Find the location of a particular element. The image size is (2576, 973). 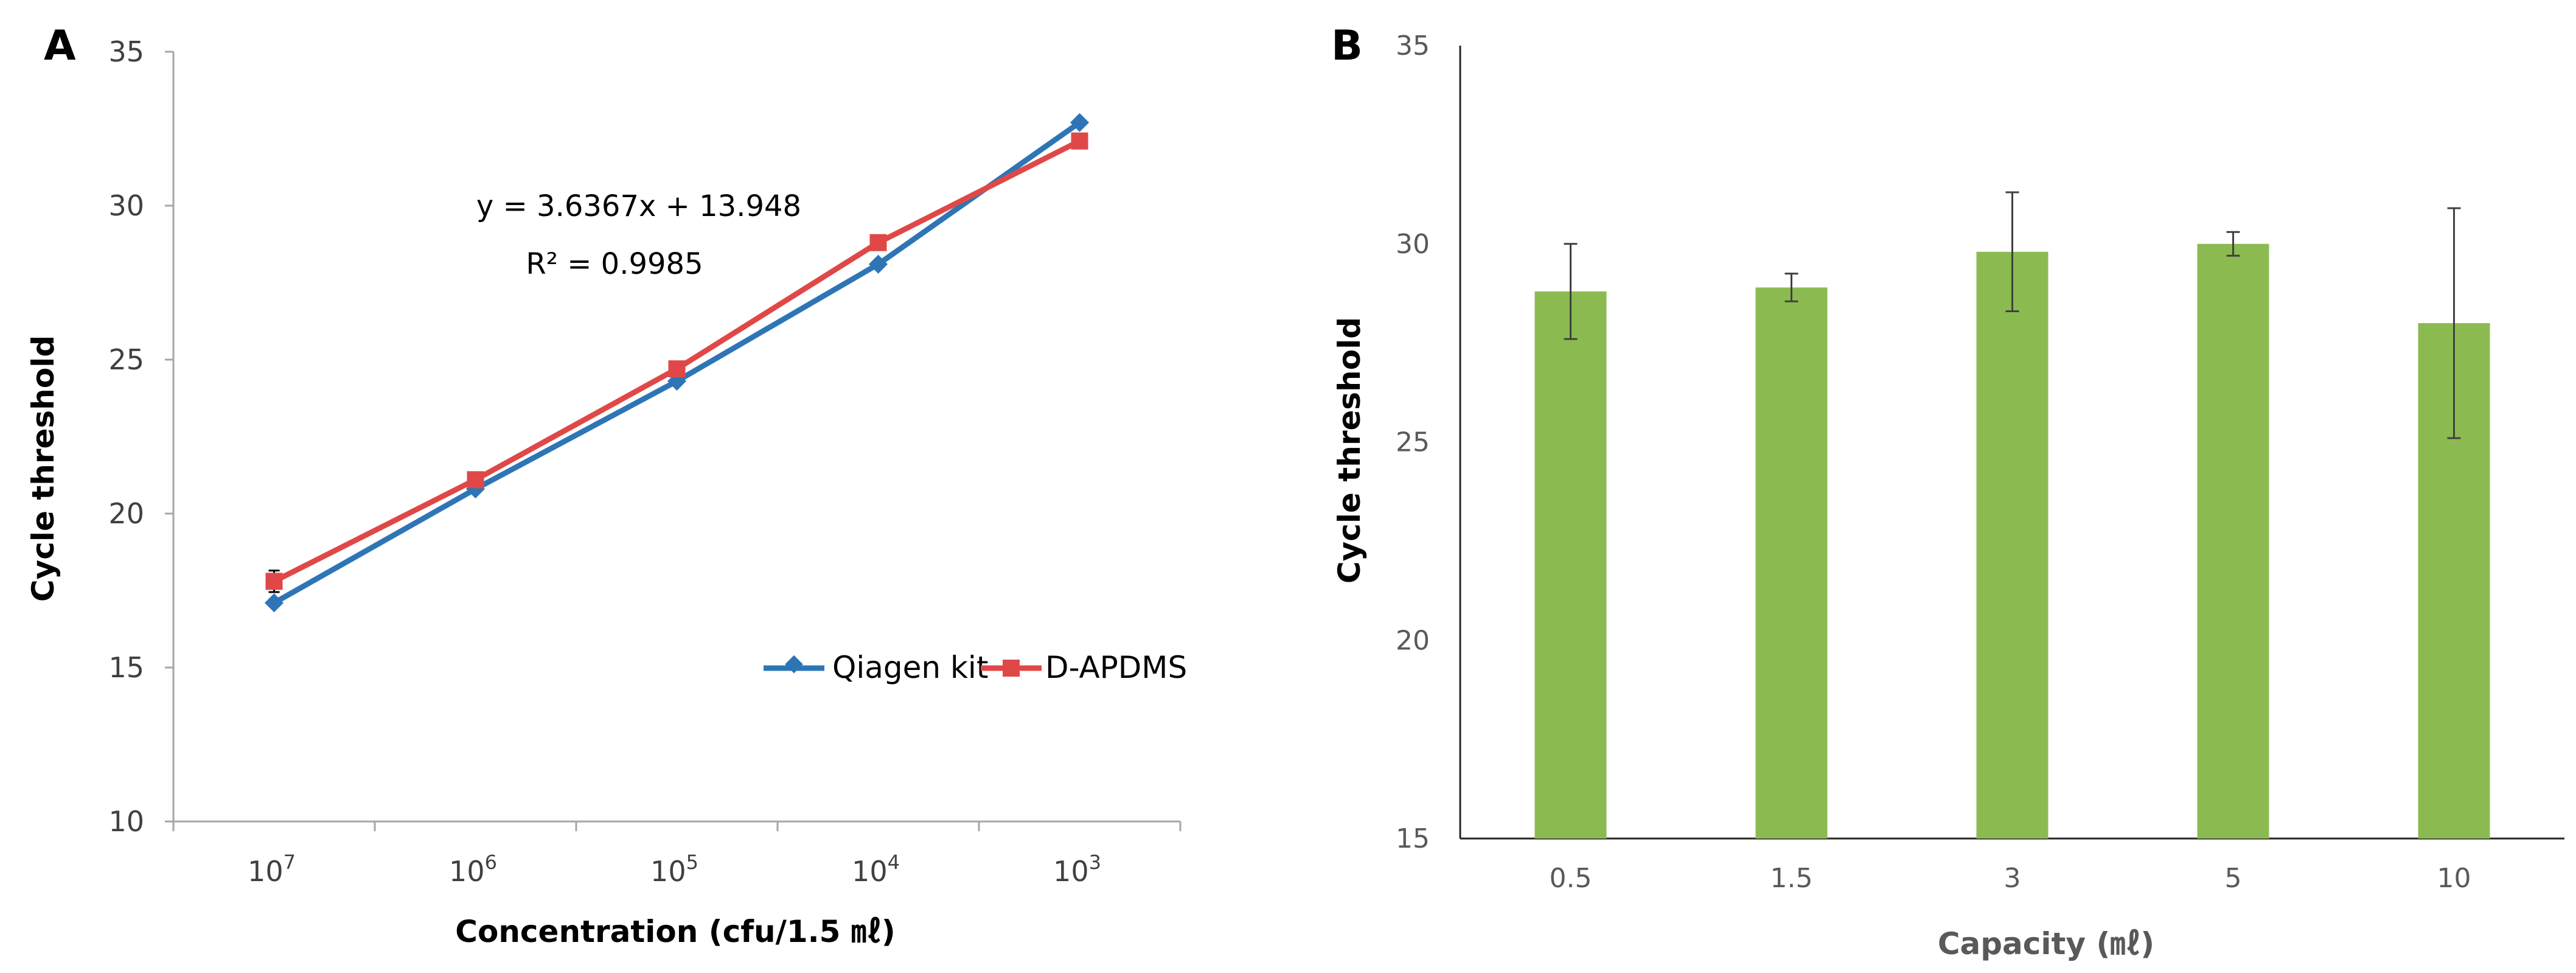

x-tick-label: 3 is located at coordinates (2012, 878).